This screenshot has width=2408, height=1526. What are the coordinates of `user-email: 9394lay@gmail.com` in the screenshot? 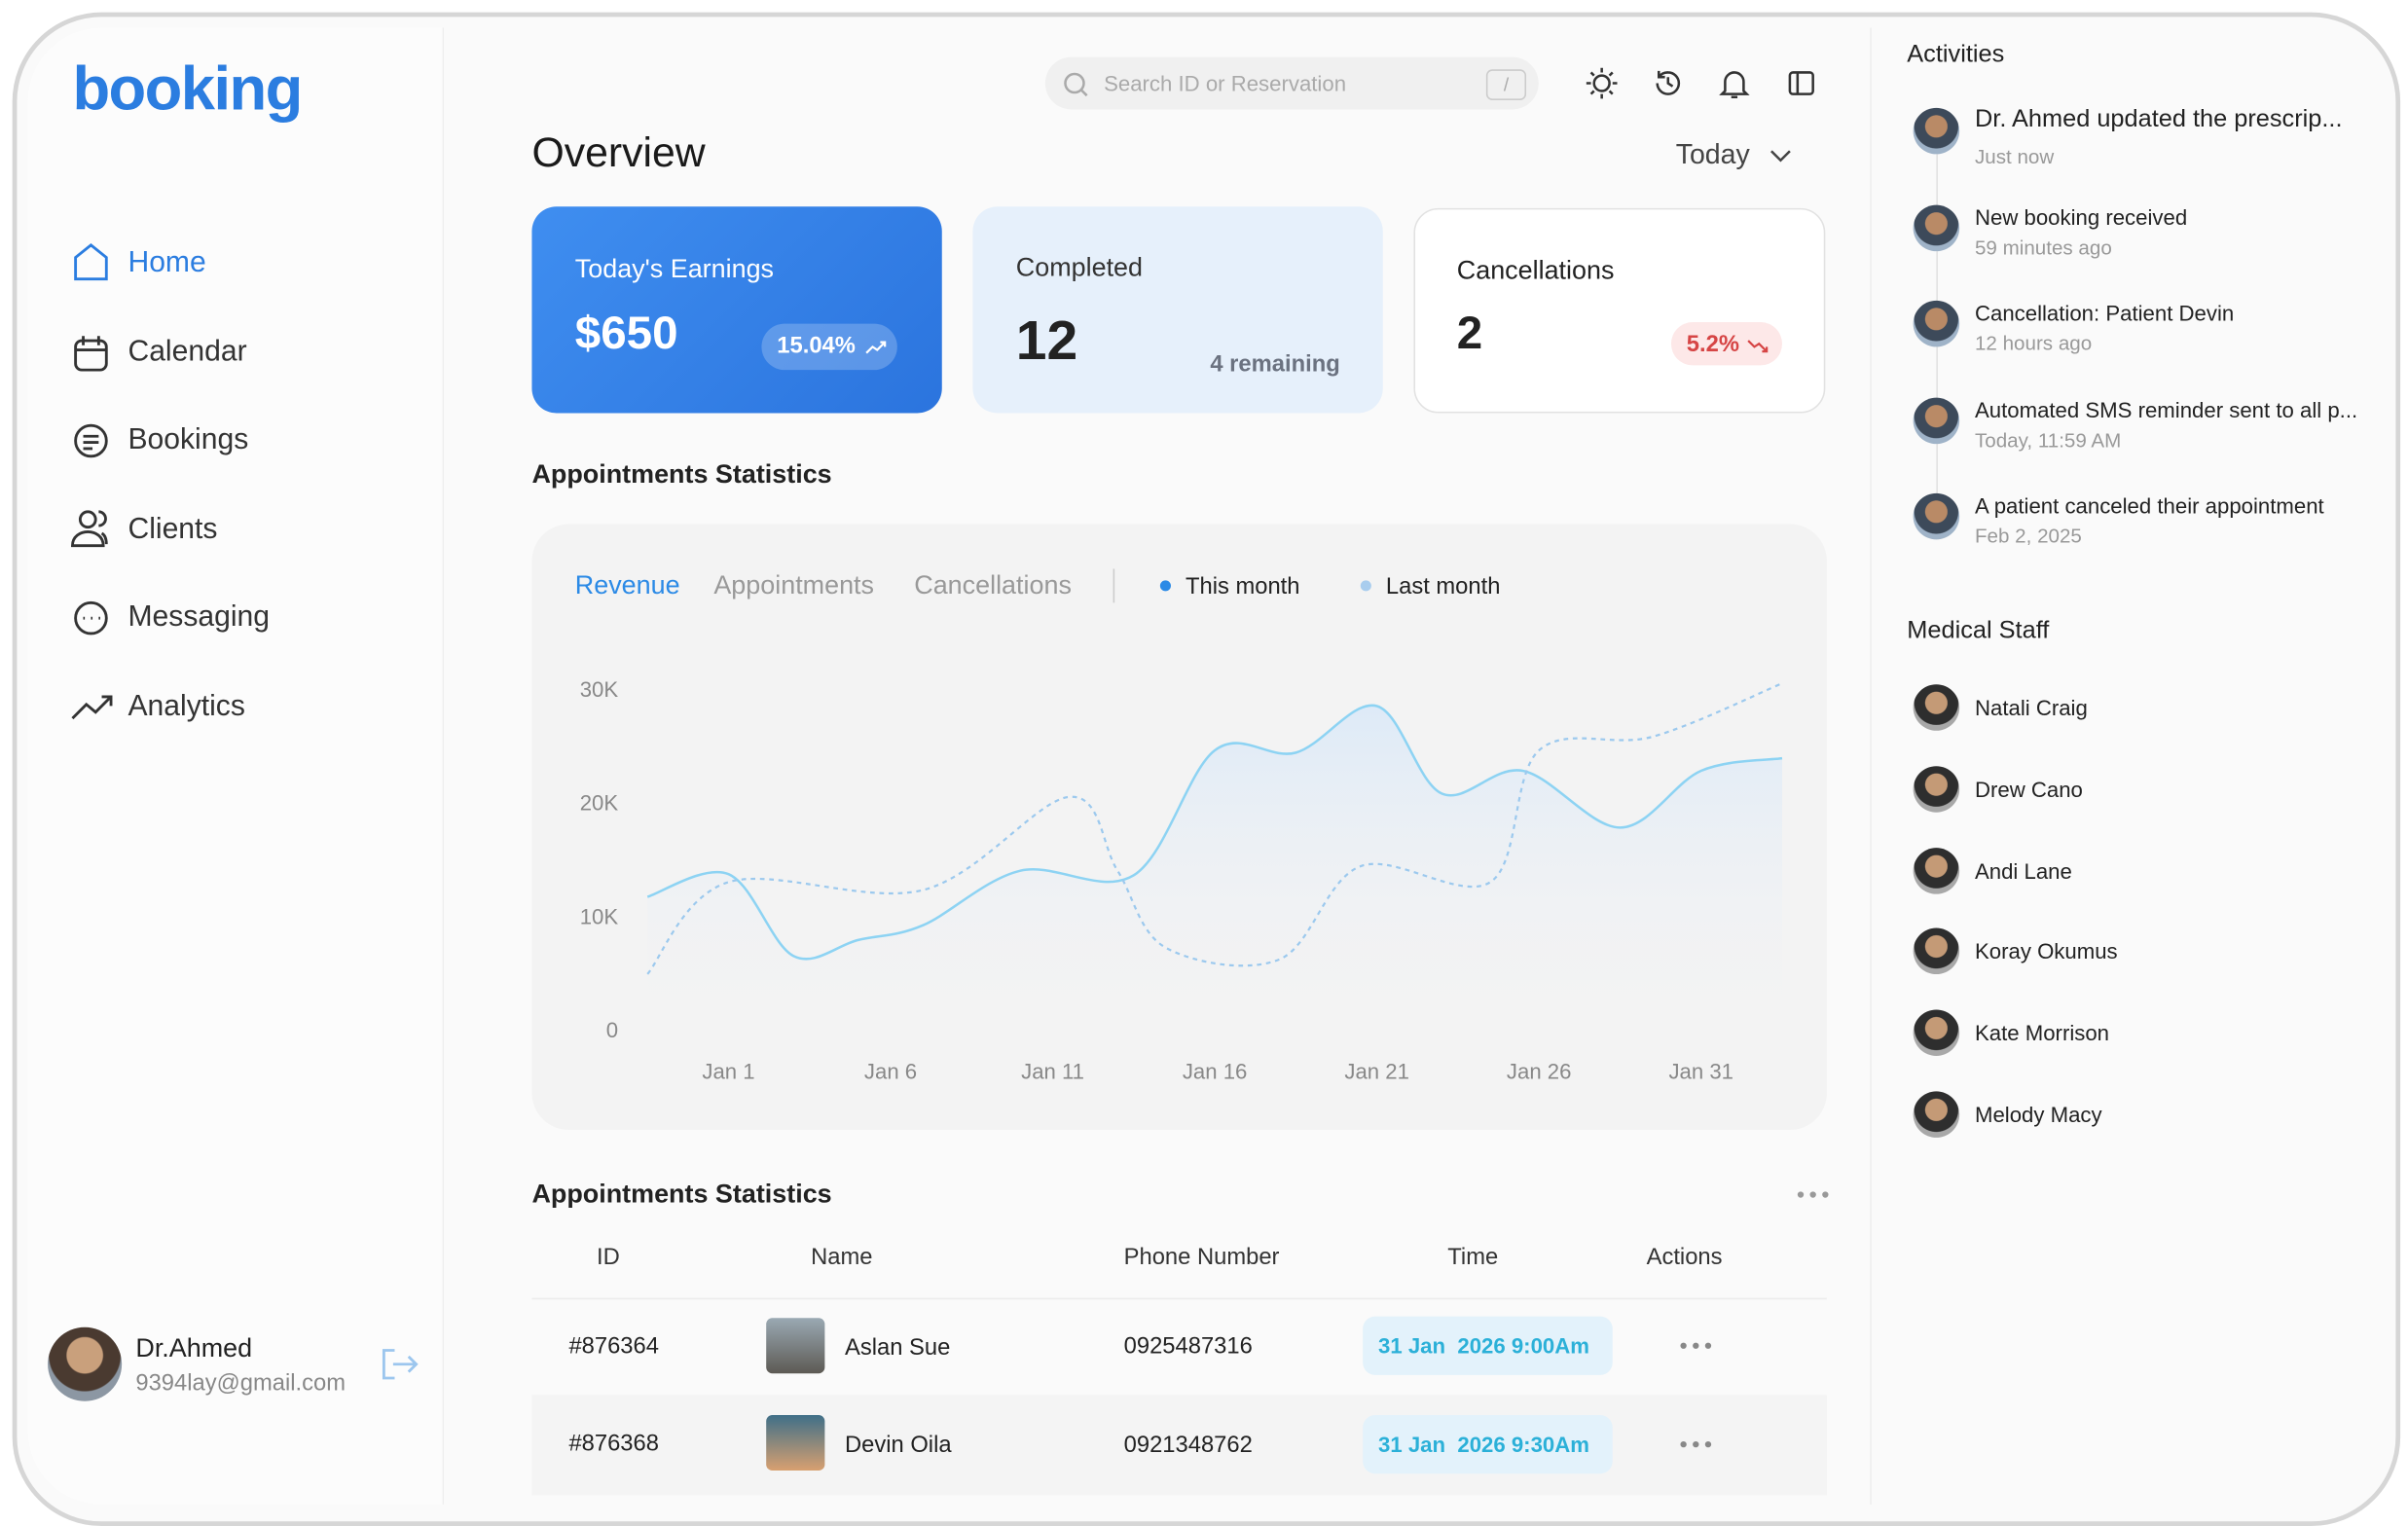 It's located at (241, 1384).